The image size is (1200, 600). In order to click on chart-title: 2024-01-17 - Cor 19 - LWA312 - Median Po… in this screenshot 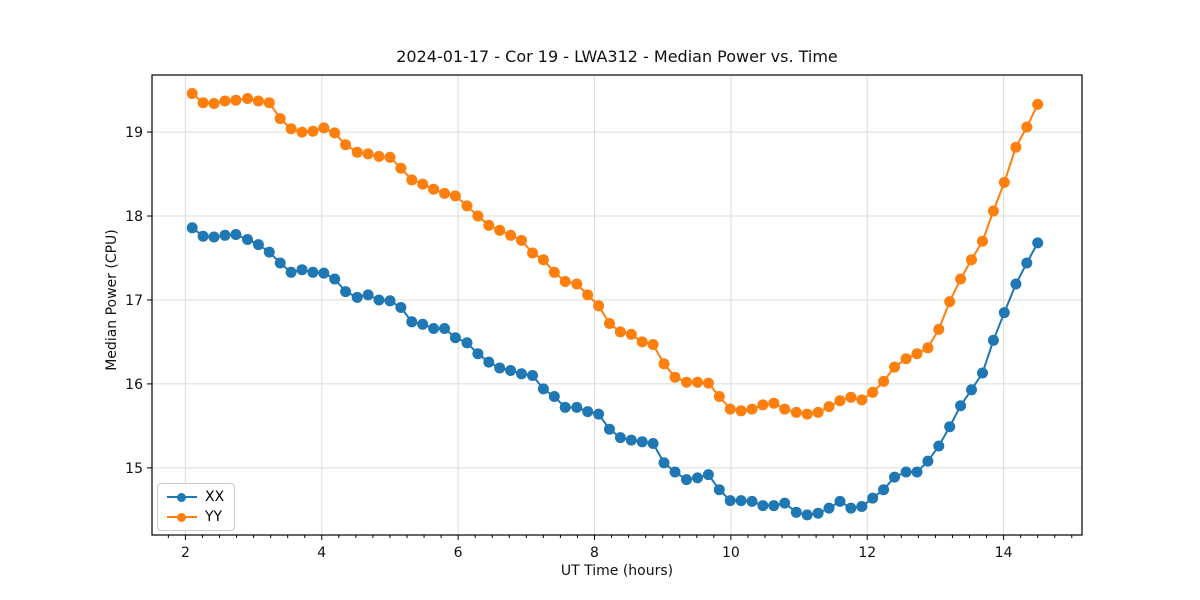, I will do `click(617, 56)`.